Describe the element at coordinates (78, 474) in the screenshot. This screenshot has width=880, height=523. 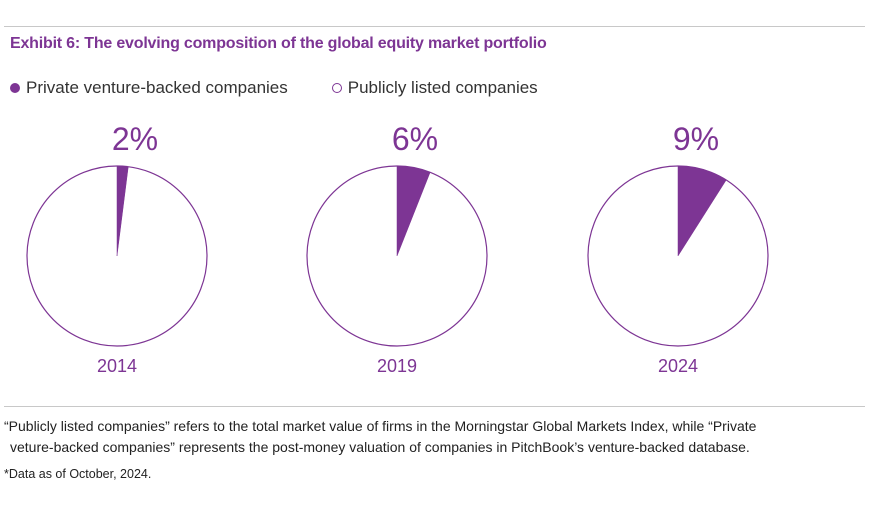
I see `data-note: *Data as of October, 2024.` at that location.